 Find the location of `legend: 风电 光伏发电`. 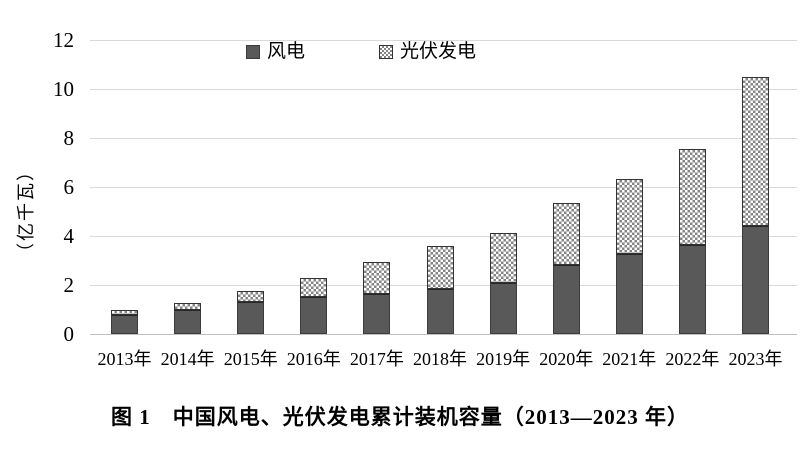

legend: 风电 光伏发电 is located at coordinates (361, 52).